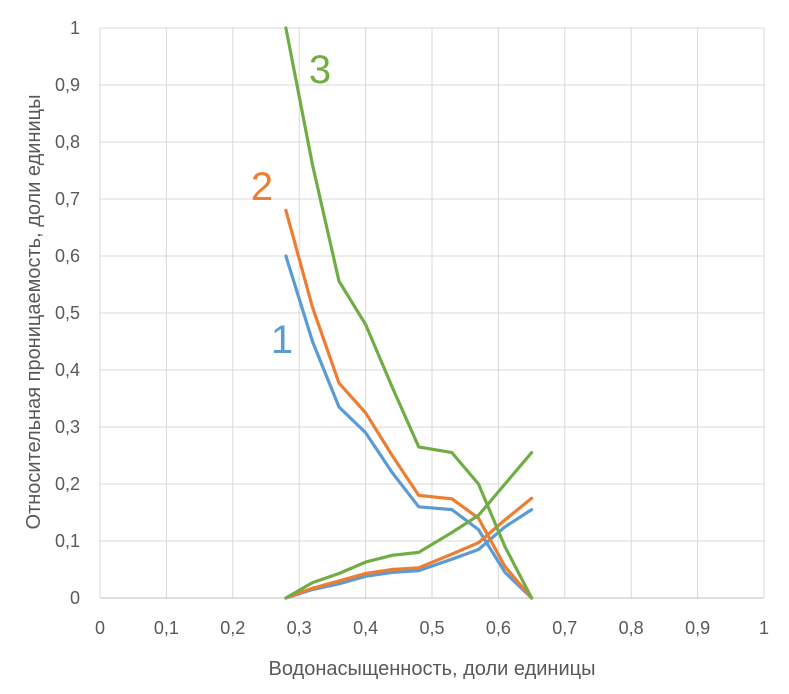  What do you see at coordinates (67, 541) in the screenshot?
I see `y-tick-label: 0,1` at bounding box center [67, 541].